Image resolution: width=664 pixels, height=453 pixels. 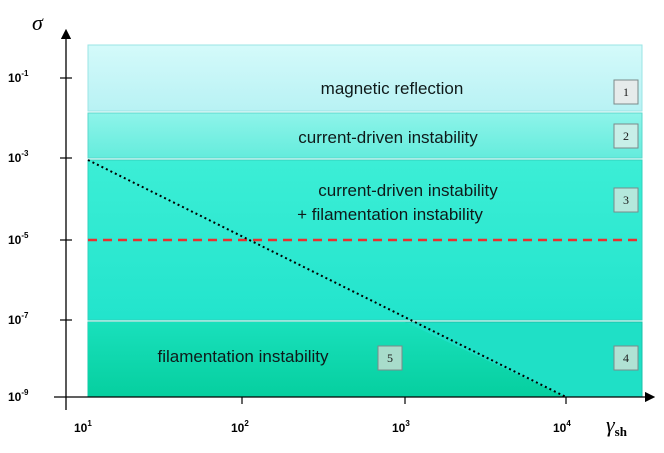 What do you see at coordinates (18, 77) in the screenshot?
I see `y-tick-label-1: 10⁻¹` at bounding box center [18, 77].